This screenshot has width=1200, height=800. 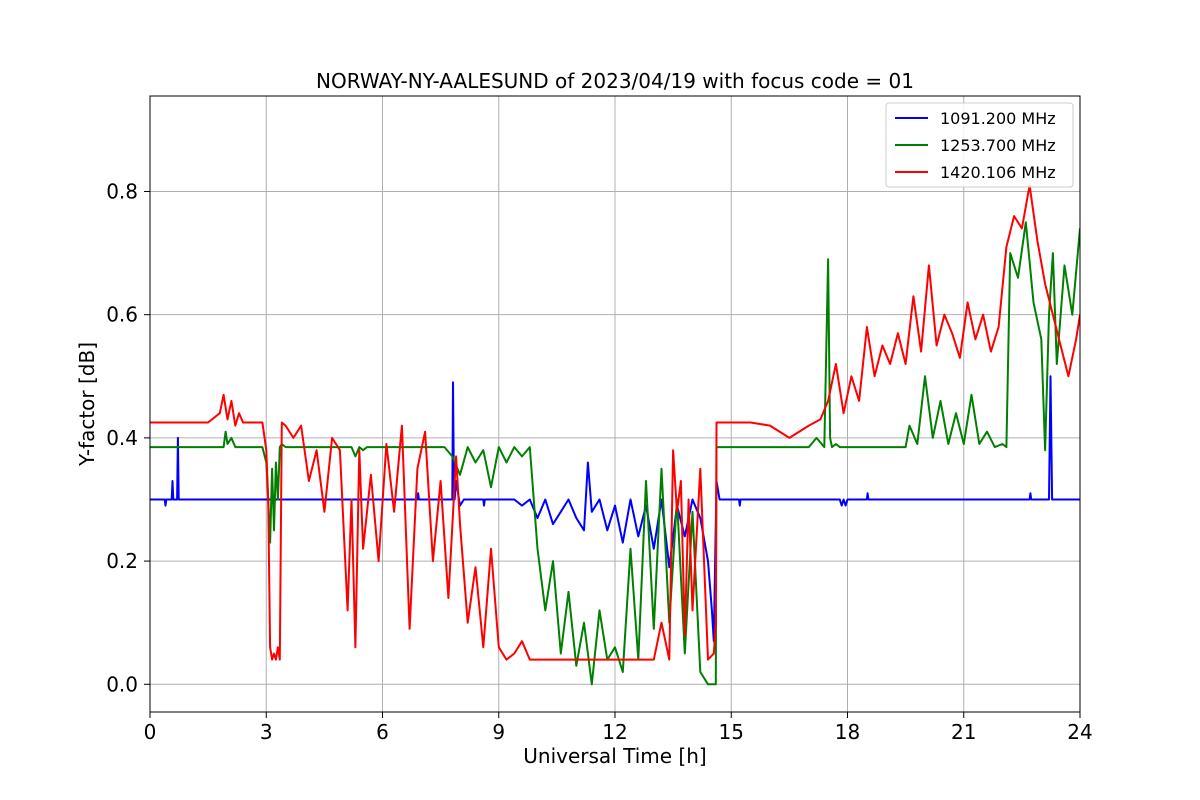 What do you see at coordinates (498, 732) in the screenshot?
I see `x-tick-label: 9` at bounding box center [498, 732].